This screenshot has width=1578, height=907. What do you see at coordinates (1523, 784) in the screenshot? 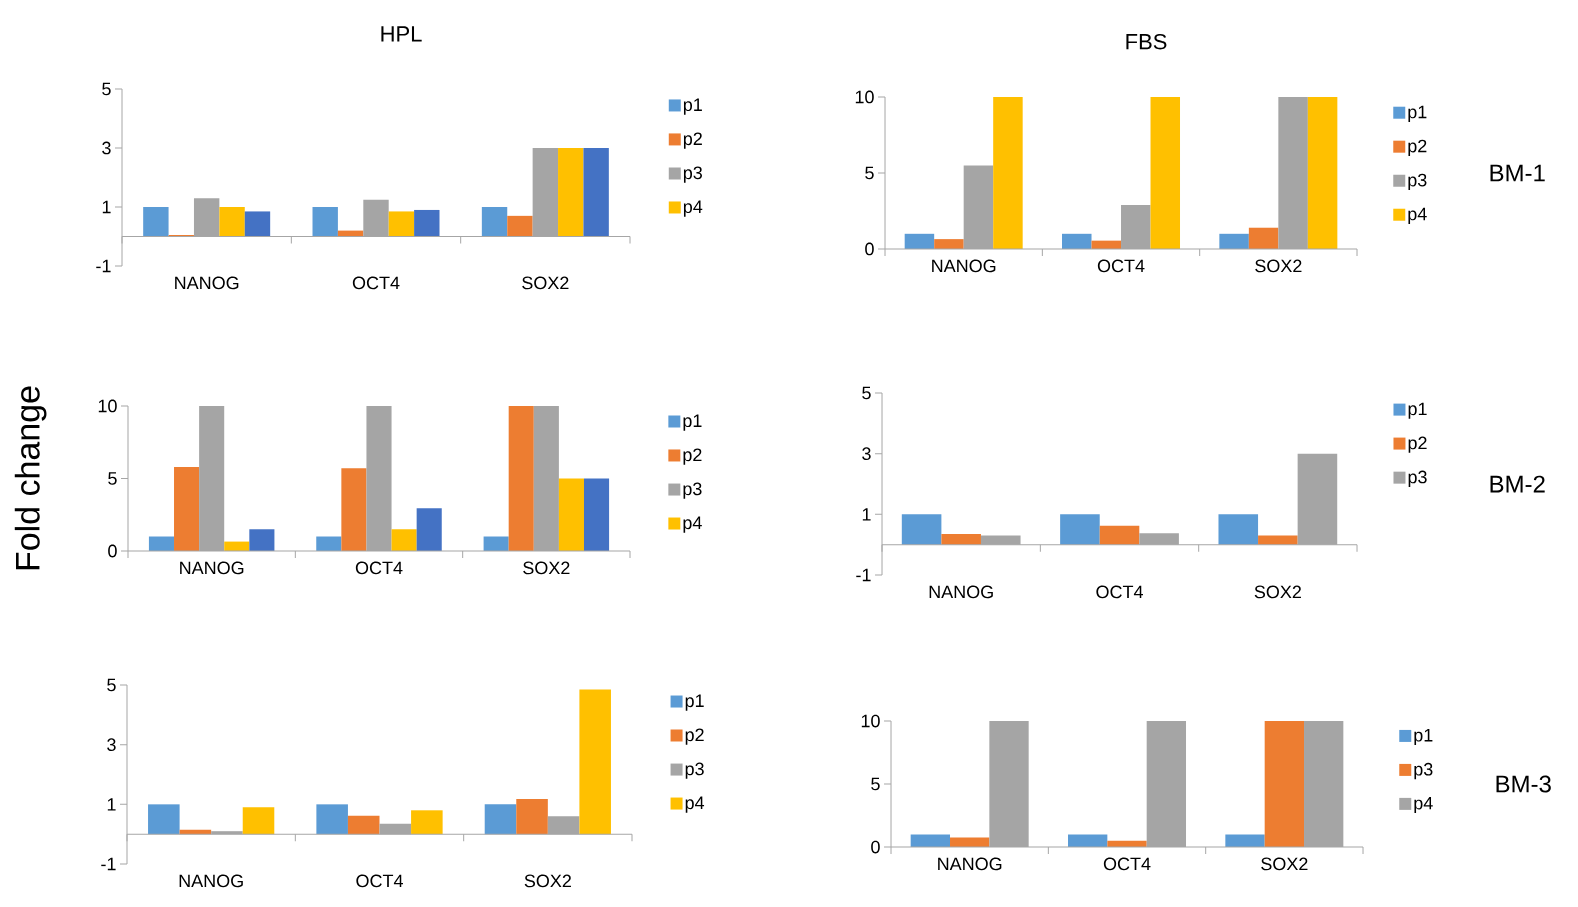
I see `text: BM-3` at bounding box center [1523, 784].